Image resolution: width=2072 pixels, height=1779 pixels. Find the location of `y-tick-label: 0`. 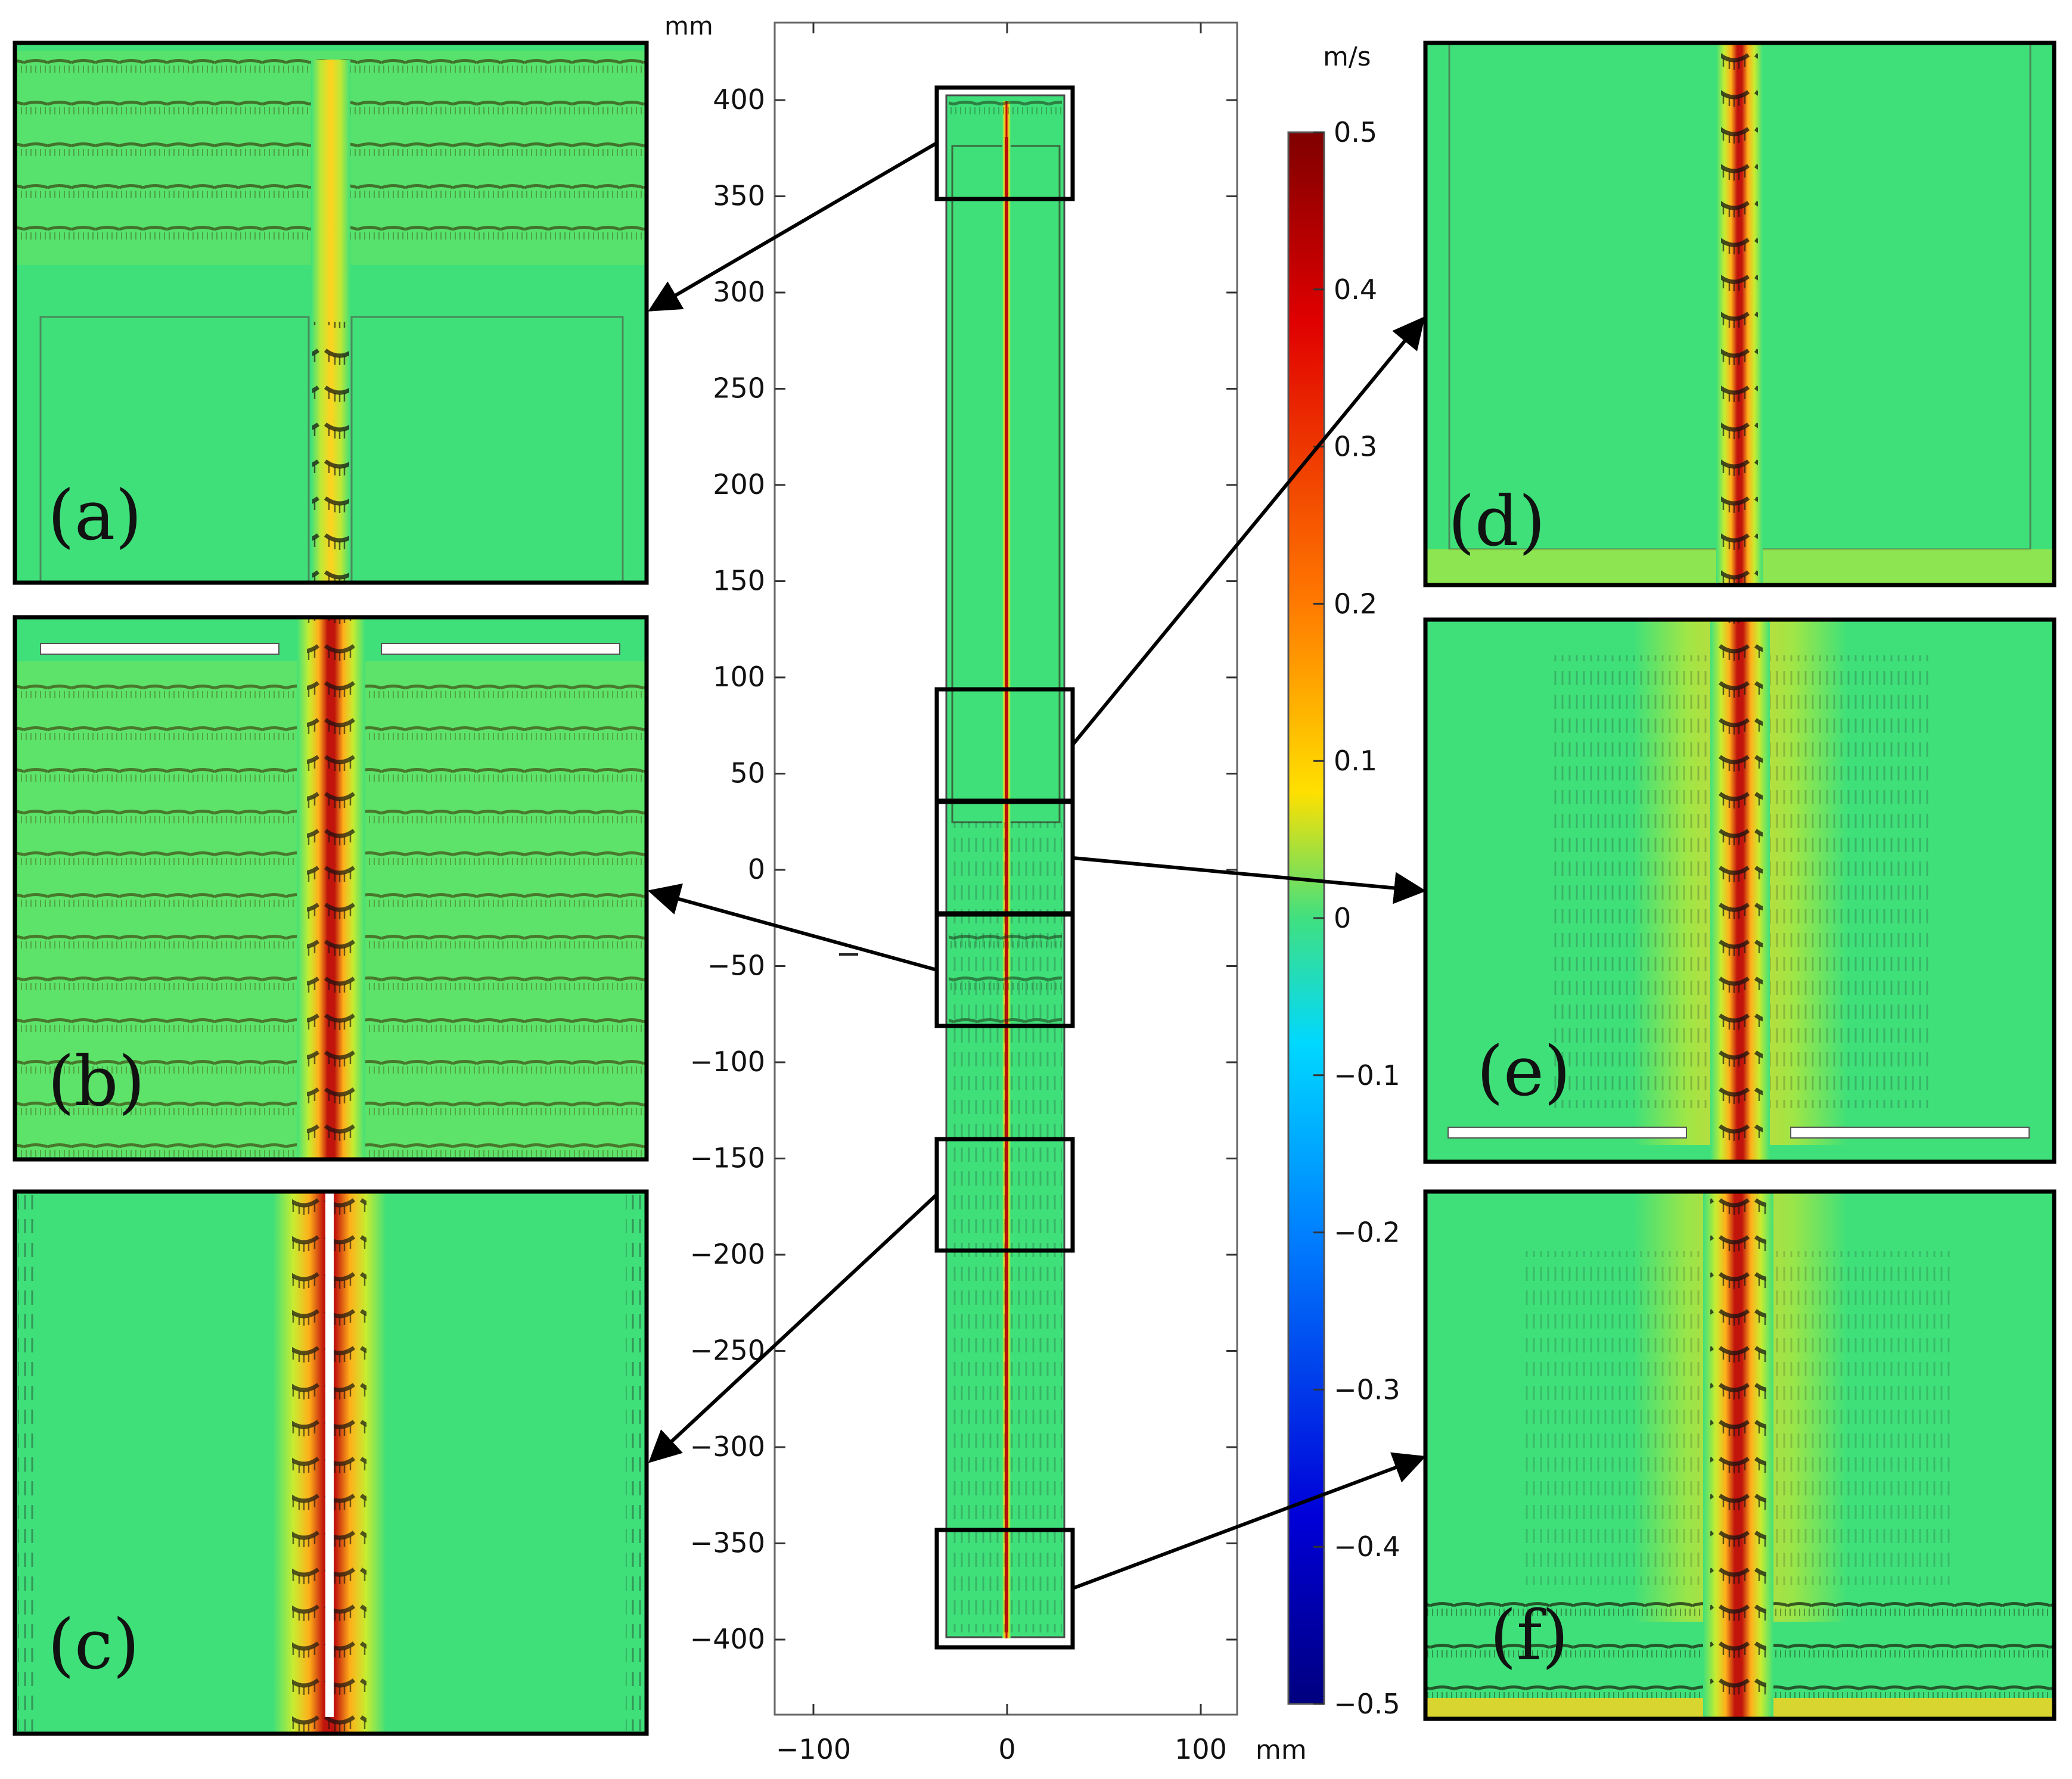

y-tick-label: 0 is located at coordinates (756, 869).